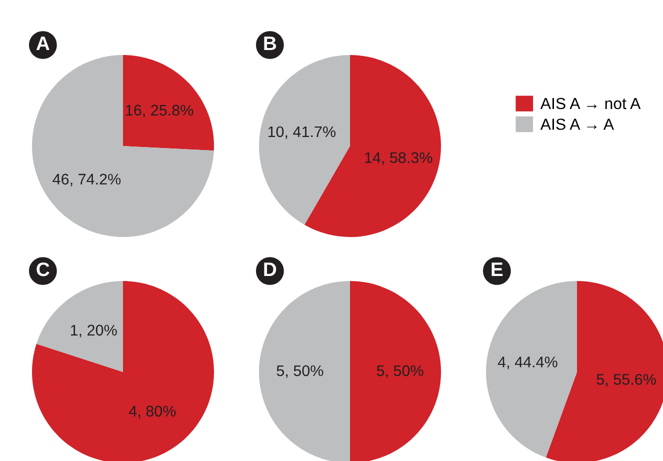 Image resolution: width=663 pixels, height=461 pixels. What do you see at coordinates (528, 363) in the screenshot?
I see `data-label: 4, 44.4%` at bounding box center [528, 363].